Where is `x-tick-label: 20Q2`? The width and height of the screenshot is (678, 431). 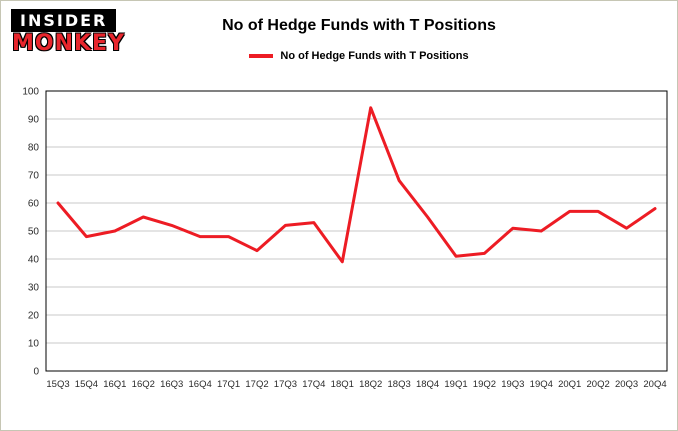 x-tick-label: 20Q2 is located at coordinates (598, 384).